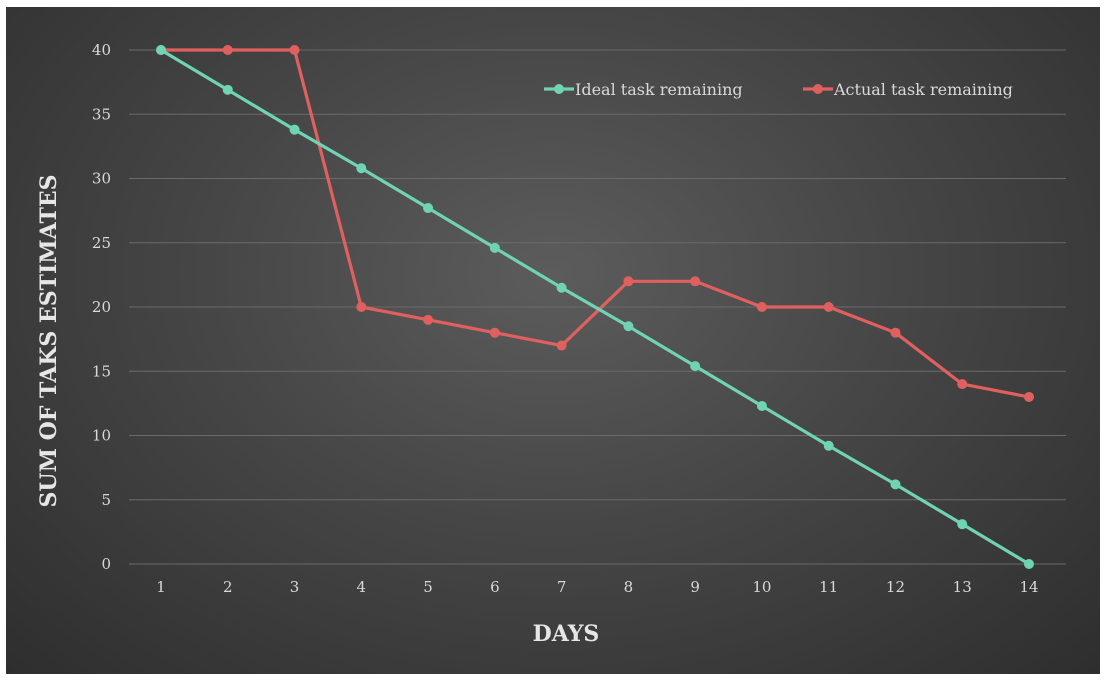 The width and height of the screenshot is (1106, 681). What do you see at coordinates (49, 341) in the screenshot?
I see `y-axis-title: SUM OF TAKS ESTIMATES` at bounding box center [49, 341].